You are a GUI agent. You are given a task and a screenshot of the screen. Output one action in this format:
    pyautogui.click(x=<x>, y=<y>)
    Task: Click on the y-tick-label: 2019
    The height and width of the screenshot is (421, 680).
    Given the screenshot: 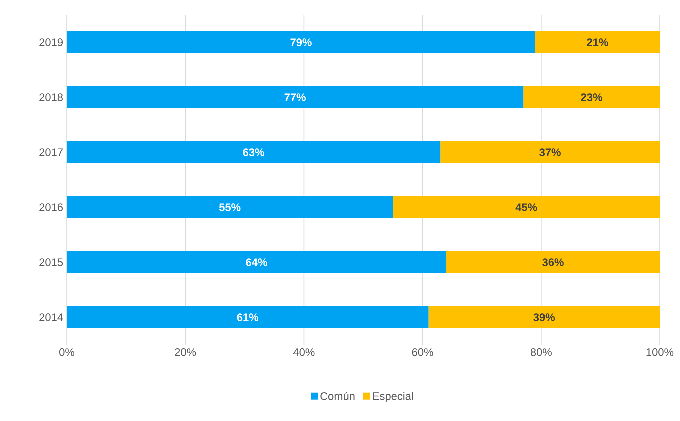 What is the action you would take?
    pyautogui.click(x=51, y=42)
    